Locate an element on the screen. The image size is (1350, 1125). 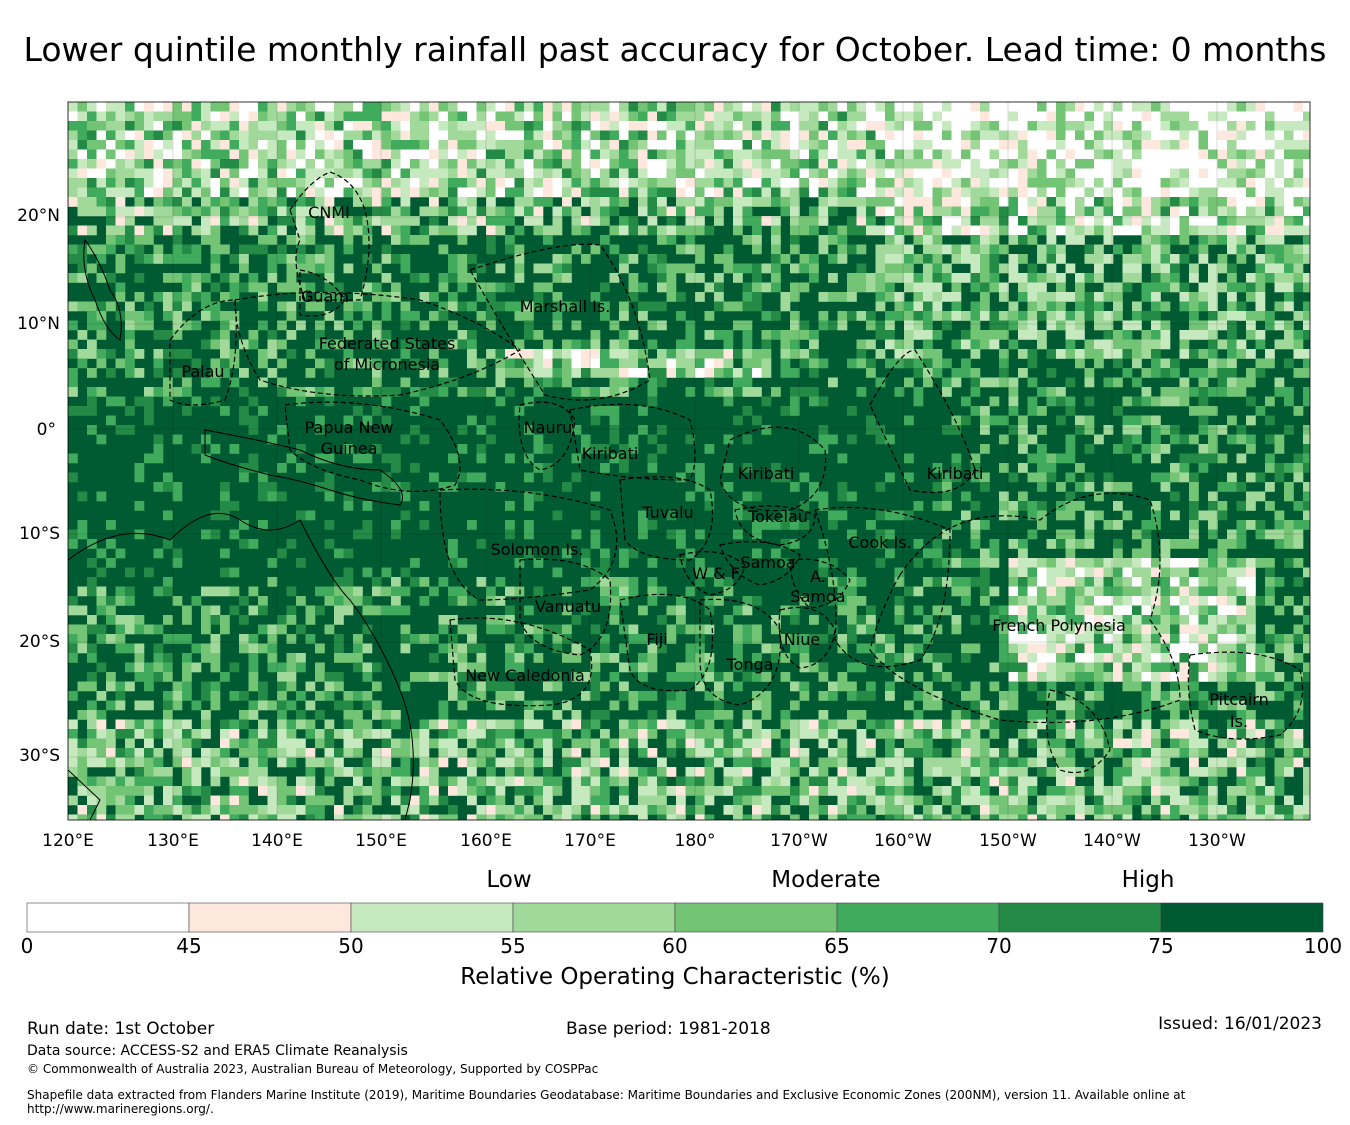
region-label: Tonga is located at coordinates (750, 664).